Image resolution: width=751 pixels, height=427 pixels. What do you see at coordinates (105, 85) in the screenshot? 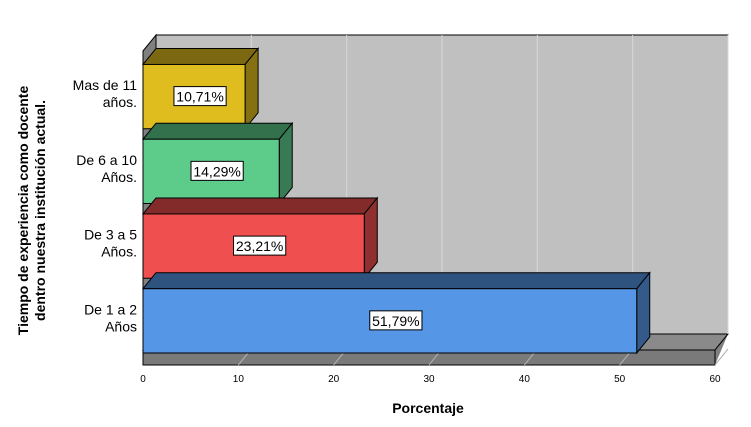
I see `category-label: Mas de 11` at bounding box center [105, 85].